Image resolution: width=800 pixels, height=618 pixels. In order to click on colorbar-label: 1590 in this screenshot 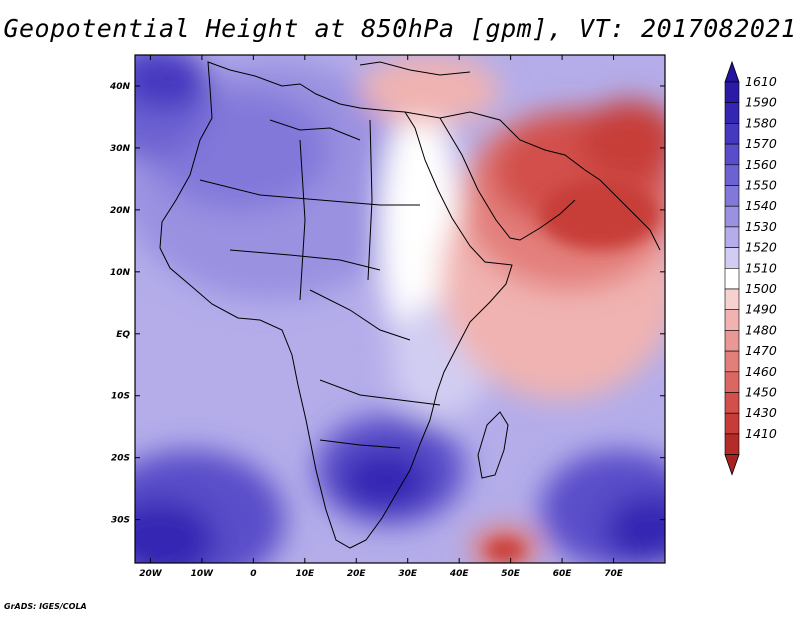, I will do `click(761, 102)`.